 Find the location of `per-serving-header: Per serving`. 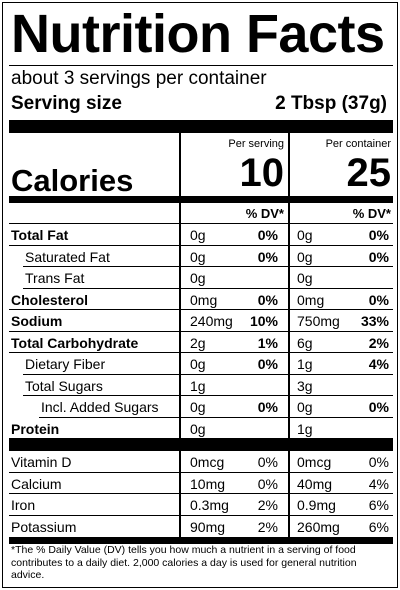

per-serving-header: Per serving is located at coordinates (256, 144).